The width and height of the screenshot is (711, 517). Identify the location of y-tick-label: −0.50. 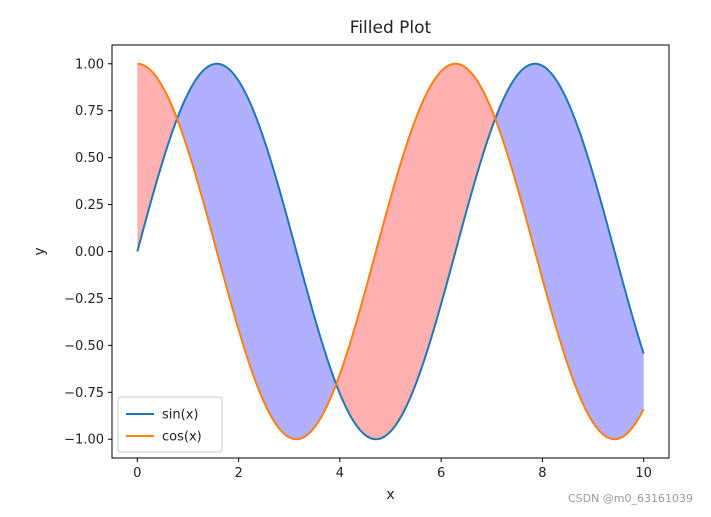
(84, 346).